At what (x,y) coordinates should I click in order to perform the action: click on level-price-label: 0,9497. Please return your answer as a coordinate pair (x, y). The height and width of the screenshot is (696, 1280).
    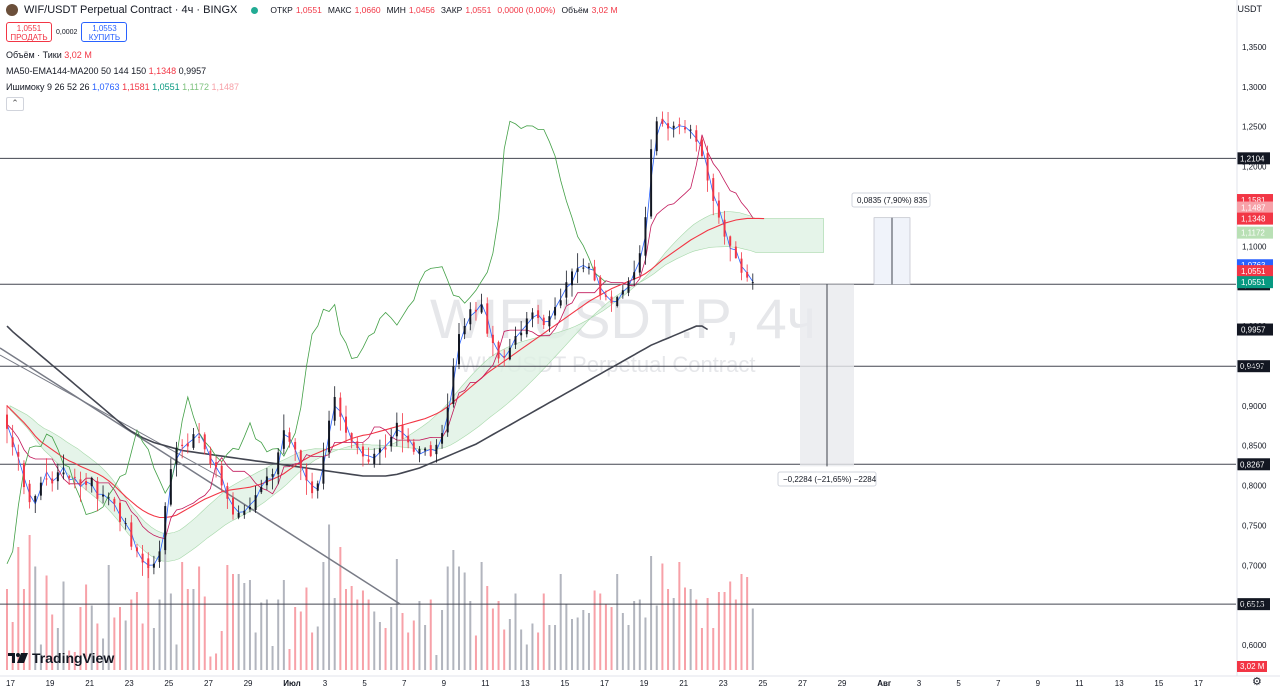
    Looking at the image, I should click on (1252, 366).